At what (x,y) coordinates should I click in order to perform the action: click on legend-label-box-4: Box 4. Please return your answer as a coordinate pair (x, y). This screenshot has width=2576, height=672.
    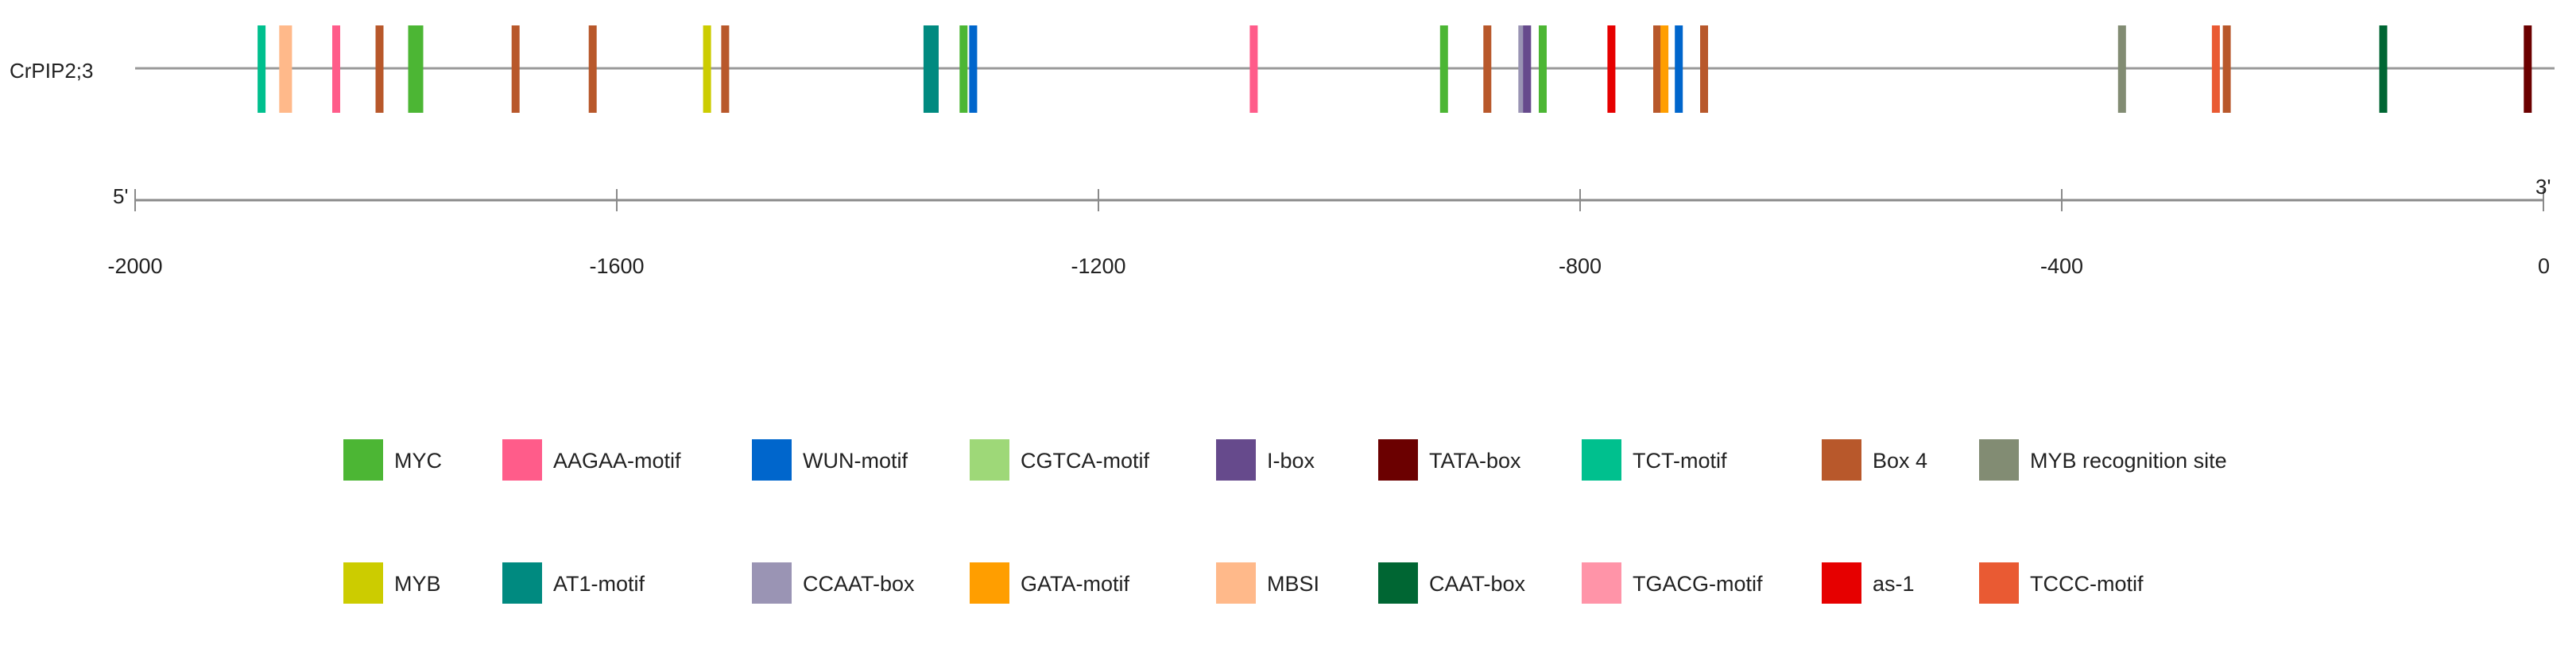
    Looking at the image, I should click on (1900, 461).